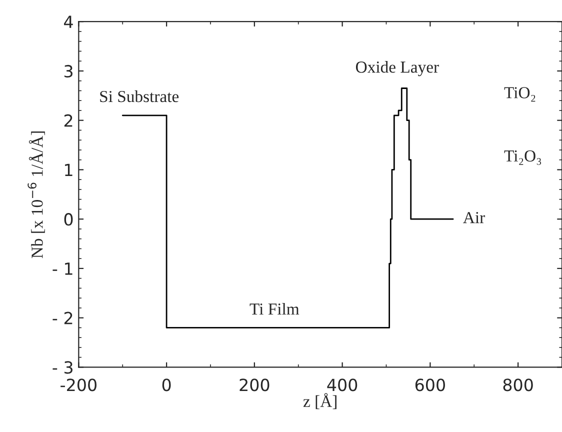 This screenshot has width=562, height=432. Describe the element at coordinates (319, 401) in the screenshot. I see `x-axis-title: z [Å]` at that location.